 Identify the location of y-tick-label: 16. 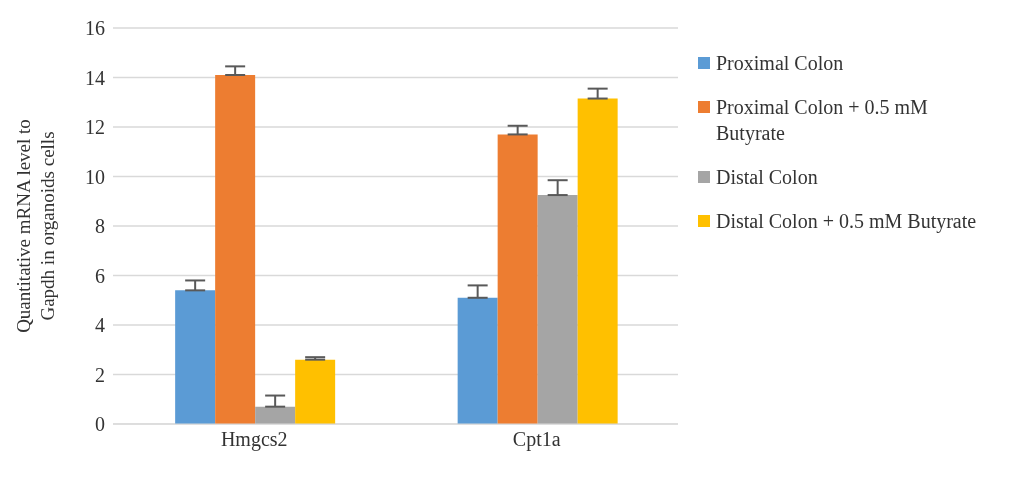
(95, 28).